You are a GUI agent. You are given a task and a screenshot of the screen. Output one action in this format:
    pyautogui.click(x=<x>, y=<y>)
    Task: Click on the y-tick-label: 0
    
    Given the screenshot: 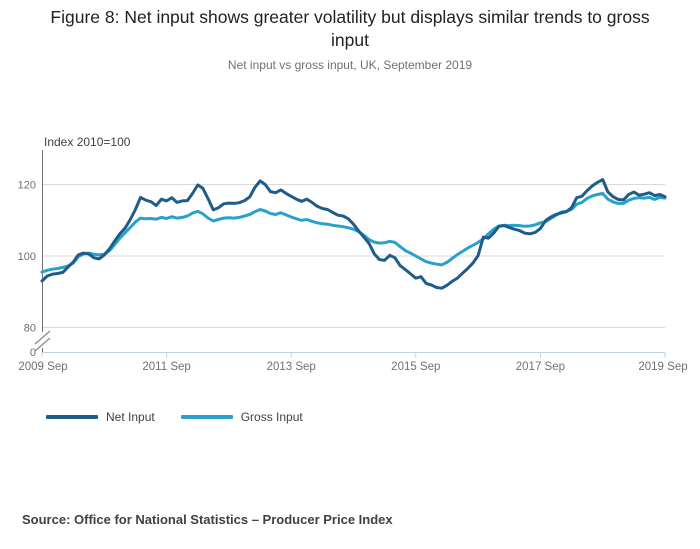 What is the action you would take?
    pyautogui.click(x=33, y=353)
    